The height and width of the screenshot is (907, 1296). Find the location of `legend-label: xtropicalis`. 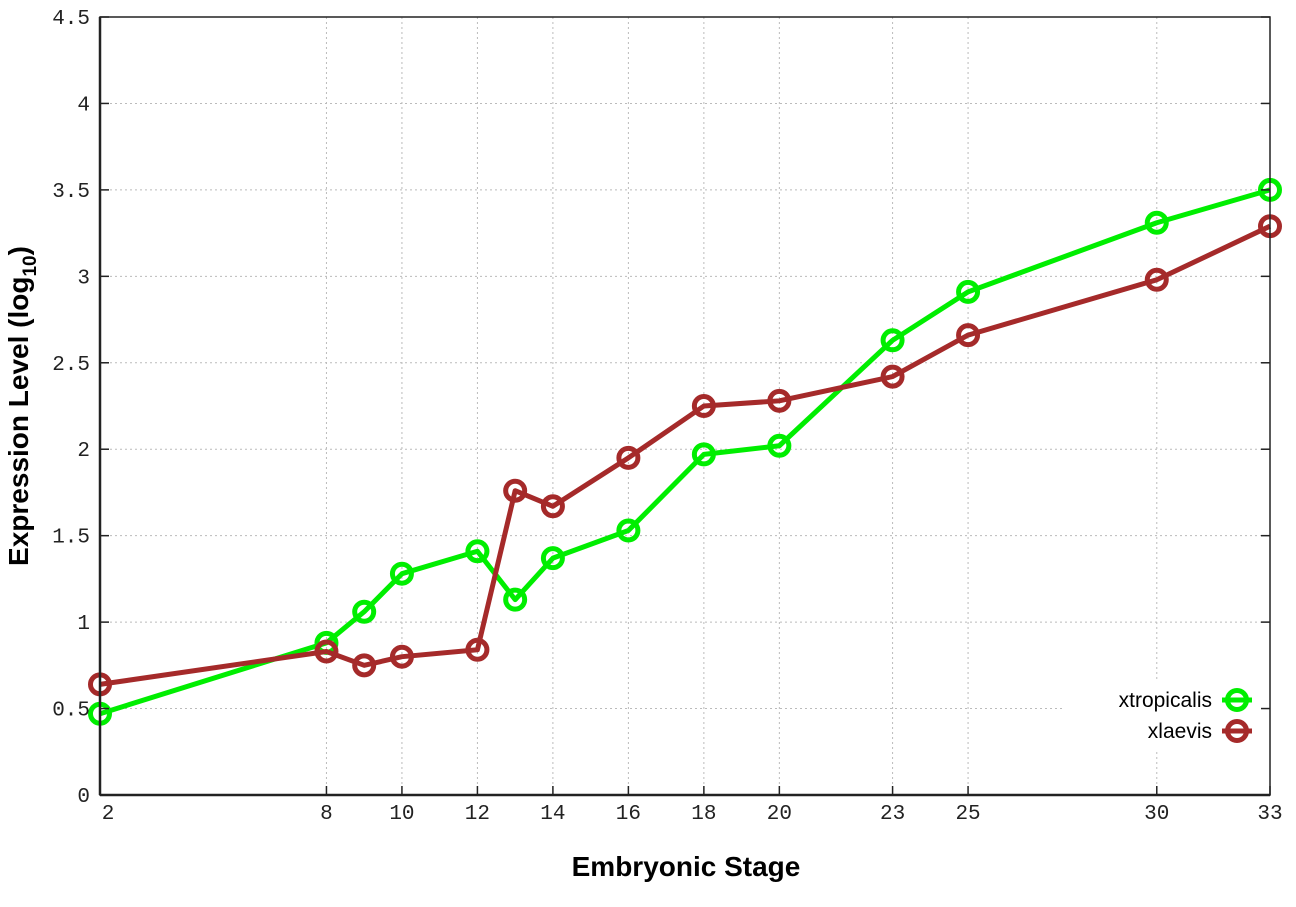

legend-label: xtropicalis is located at coordinates (1165, 700).